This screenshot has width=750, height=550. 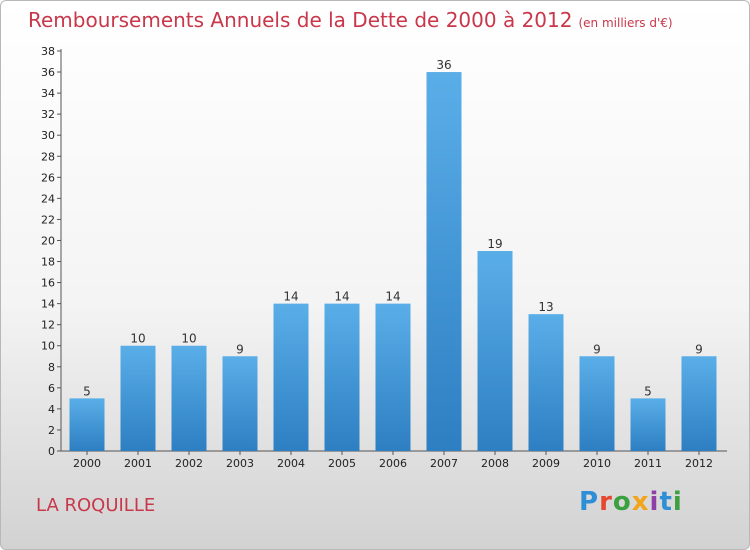 I want to click on bar-2000, so click(x=87, y=424).